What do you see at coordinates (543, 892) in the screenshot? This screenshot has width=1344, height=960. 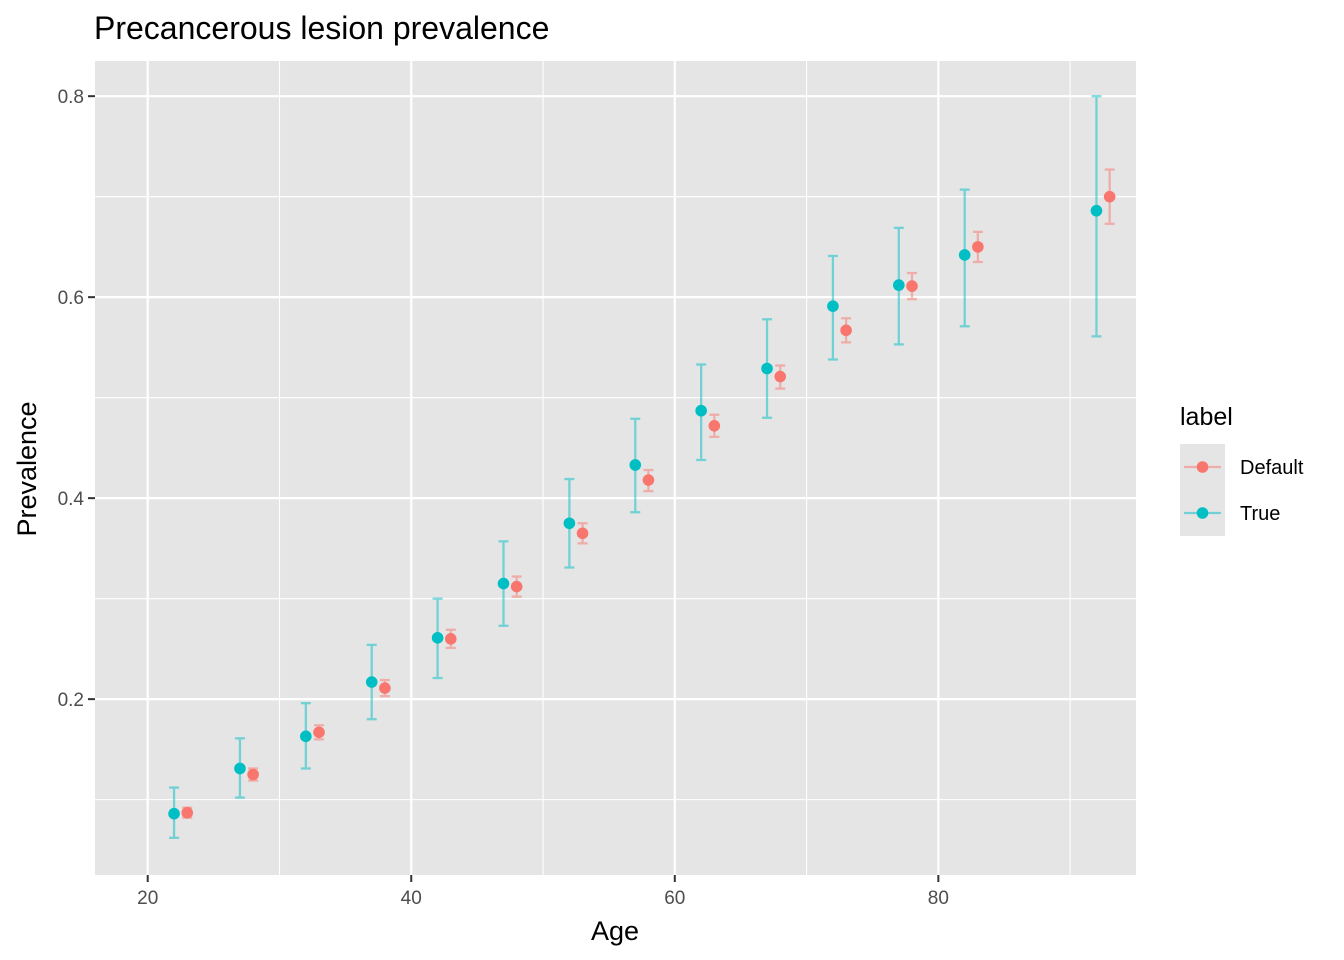 I see `x-axis: 20 40 60 80` at bounding box center [543, 892].